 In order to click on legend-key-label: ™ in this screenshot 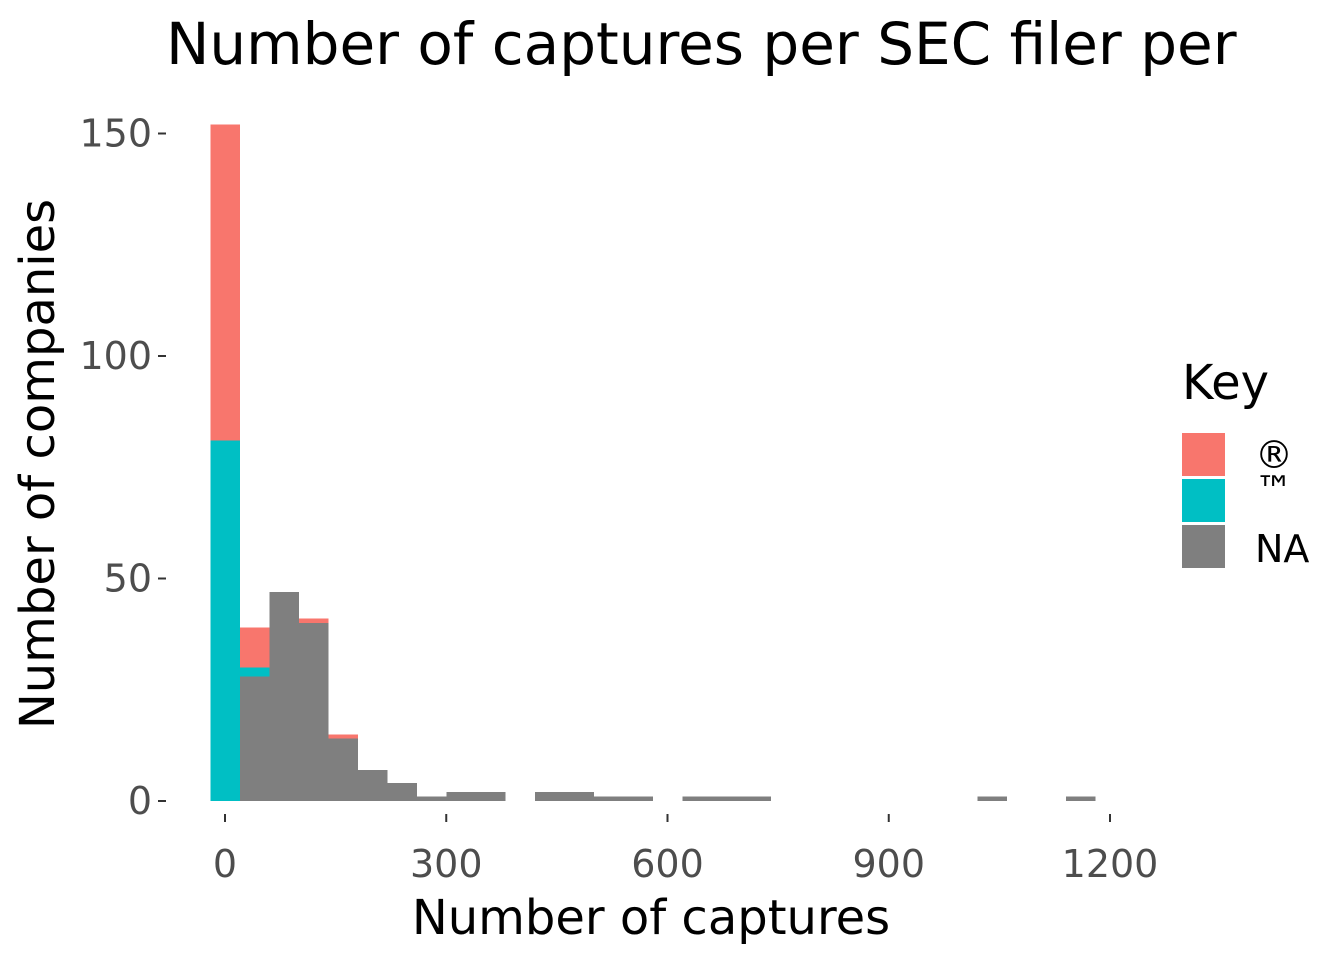, I will do `click(1274, 490)`.